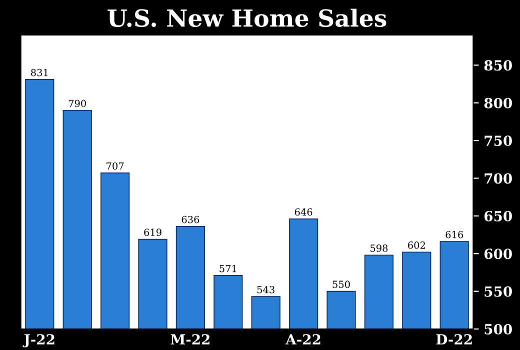  What do you see at coordinates (303, 212) in the screenshot?
I see `data-label: 646` at bounding box center [303, 212].